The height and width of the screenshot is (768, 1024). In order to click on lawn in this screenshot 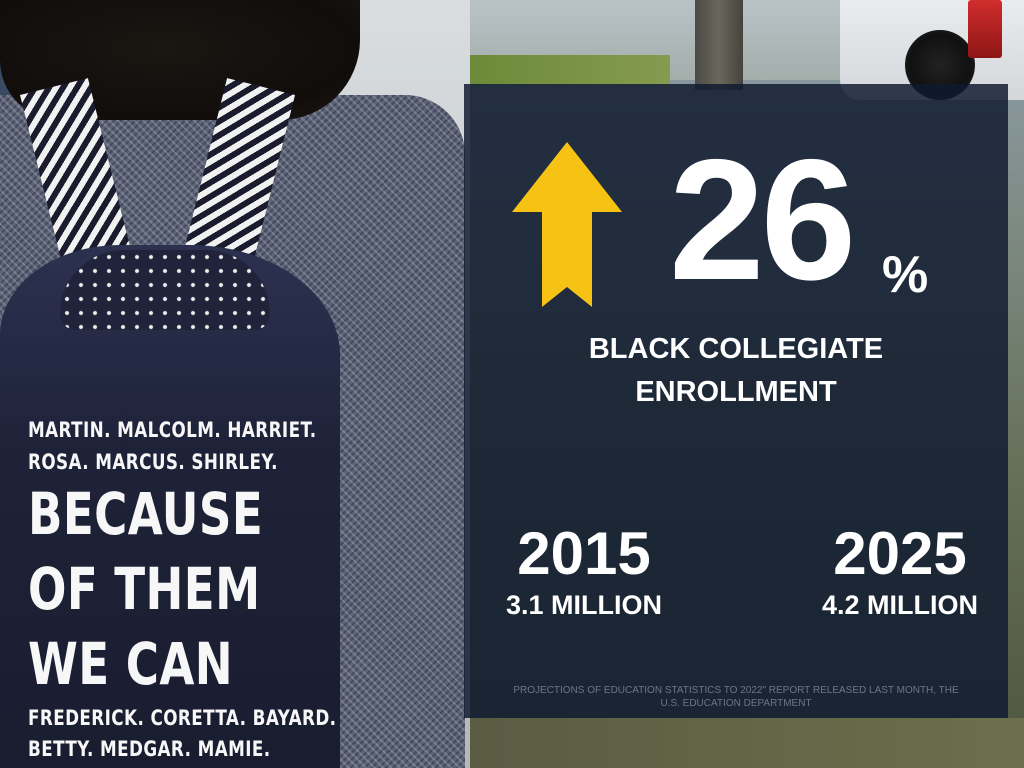, I will do `click(570, 70)`.